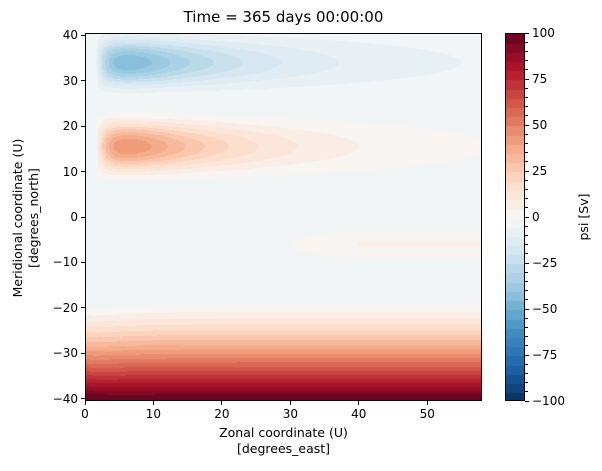 The image size is (602, 471). Describe the element at coordinates (65, 353) in the screenshot. I see `y-tick-label: −30` at that location.